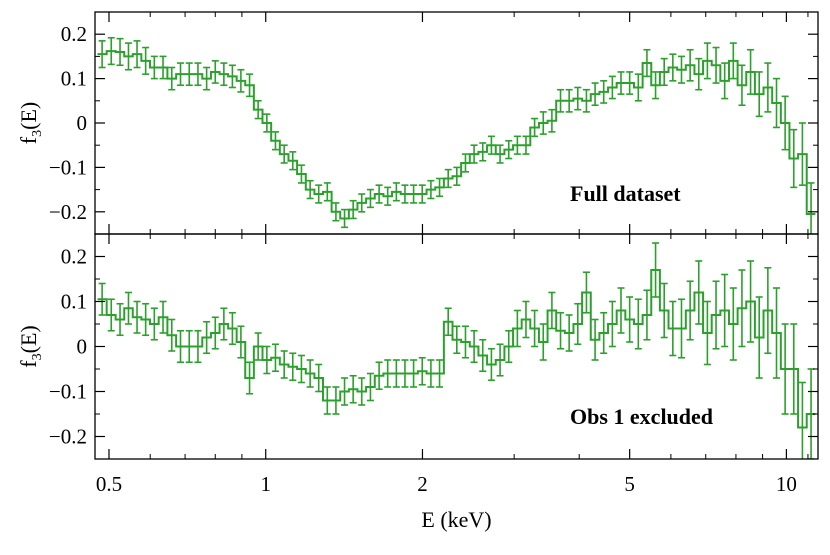 Image resolution: width=830 pixels, height=555 pixels. Describe the element at coordinates (786, 484) in the screenshot. I see `x-tick-label: 10` at that location.